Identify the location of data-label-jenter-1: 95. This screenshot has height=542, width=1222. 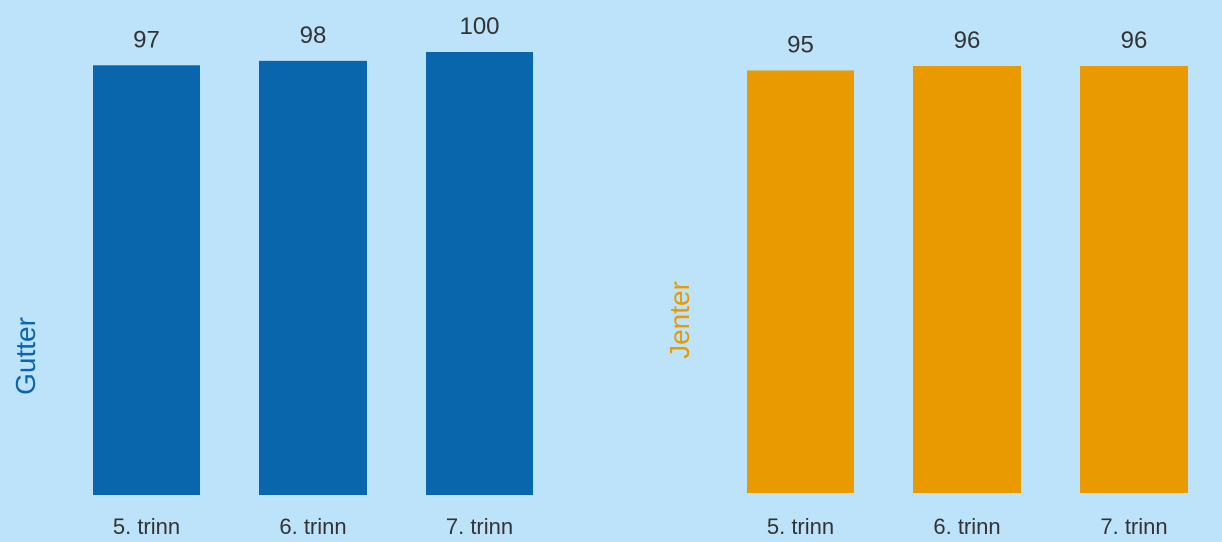
(800, 44).